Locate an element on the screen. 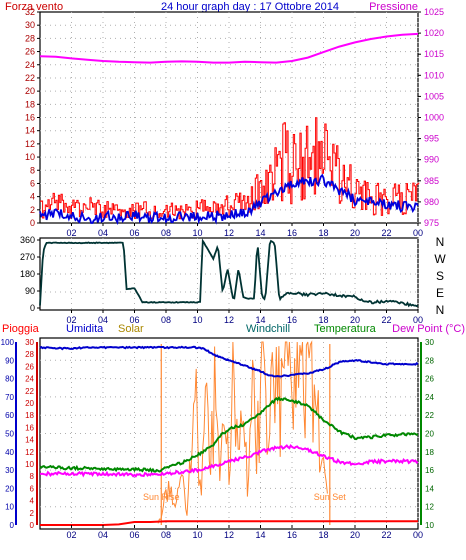 Image resolution: width=466 pixels, height=560 pixels. wind-y-tick-label: 14 is located at coordinates (30, 131).